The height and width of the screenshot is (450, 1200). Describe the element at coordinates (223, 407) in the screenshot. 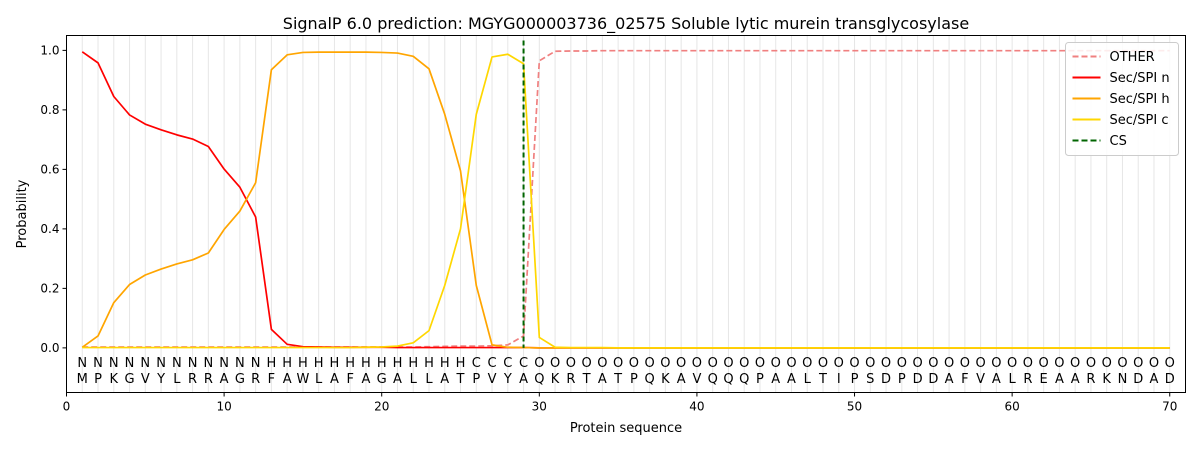

I see `x-tick-label: 10` at that location.